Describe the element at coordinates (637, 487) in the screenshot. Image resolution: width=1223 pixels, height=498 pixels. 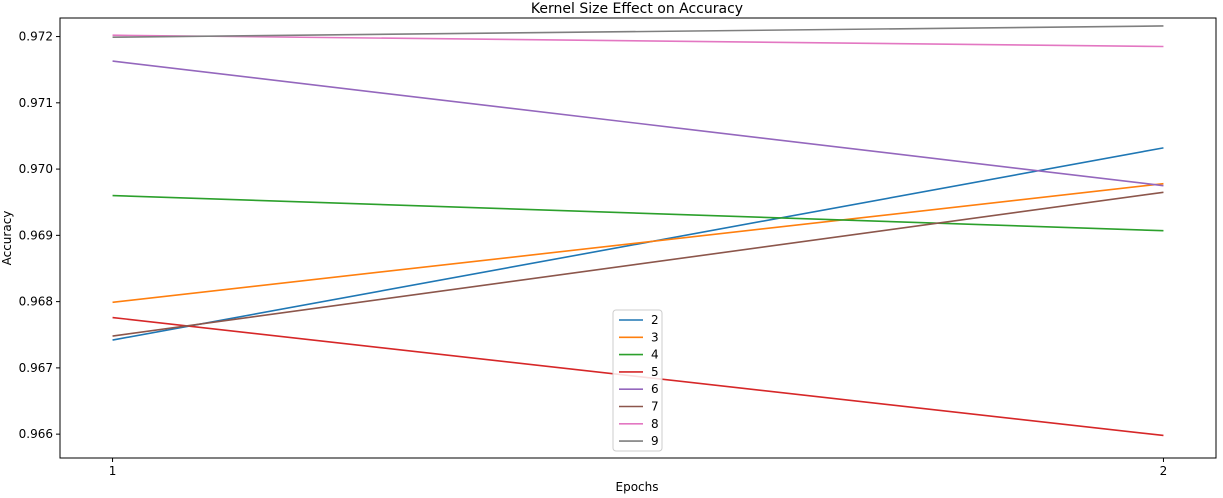
I see `x-axis-label: Epochs` at that location.